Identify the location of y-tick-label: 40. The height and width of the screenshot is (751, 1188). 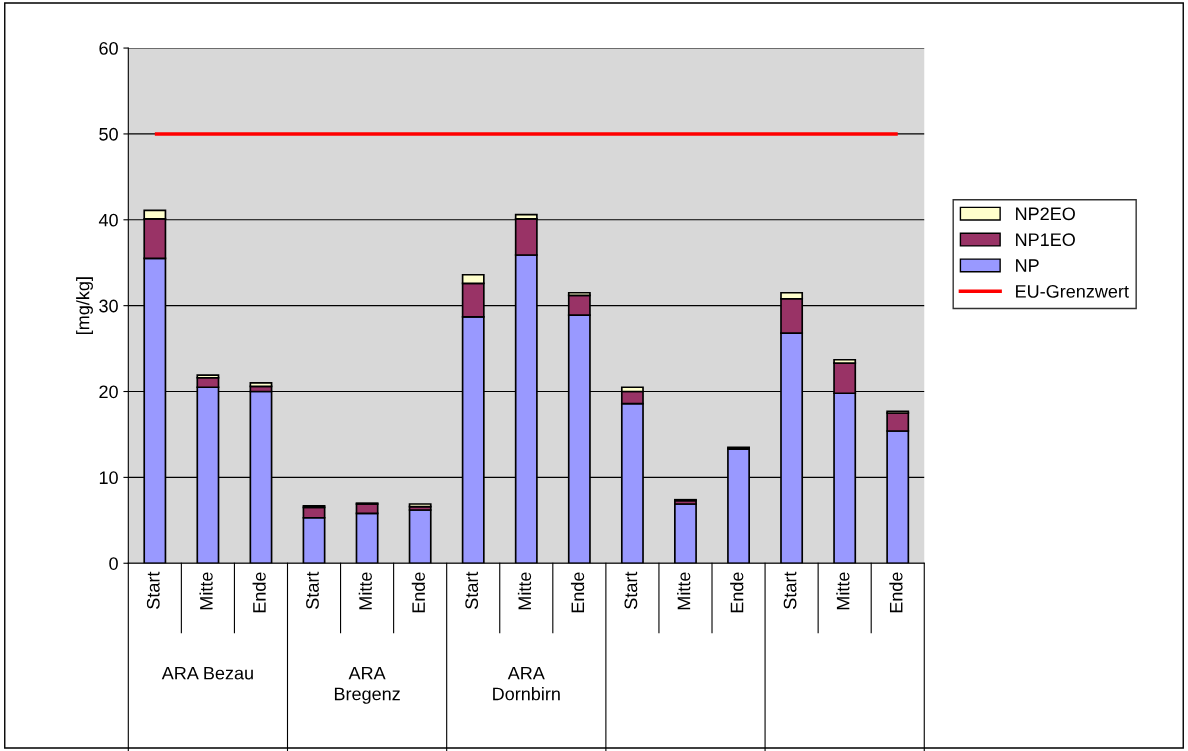
(108, 220).